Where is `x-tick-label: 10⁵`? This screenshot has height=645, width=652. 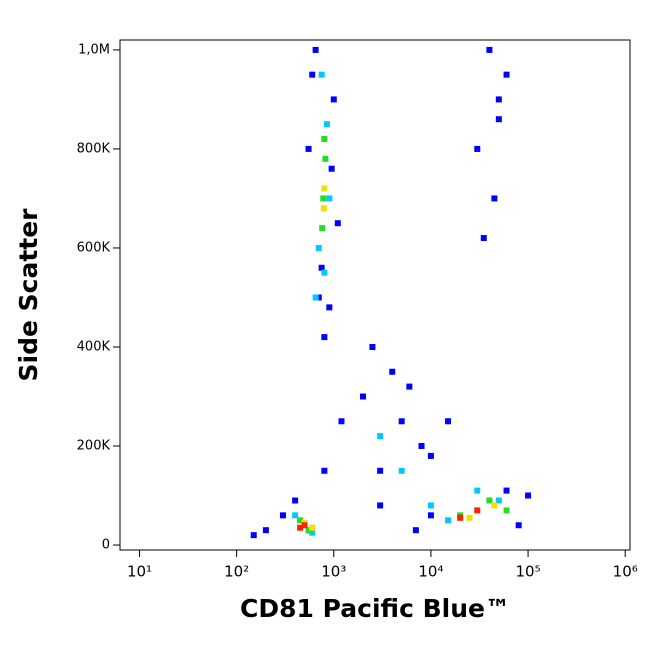 x-tick-label: 10⁵ is located at coordinates (528, 572).